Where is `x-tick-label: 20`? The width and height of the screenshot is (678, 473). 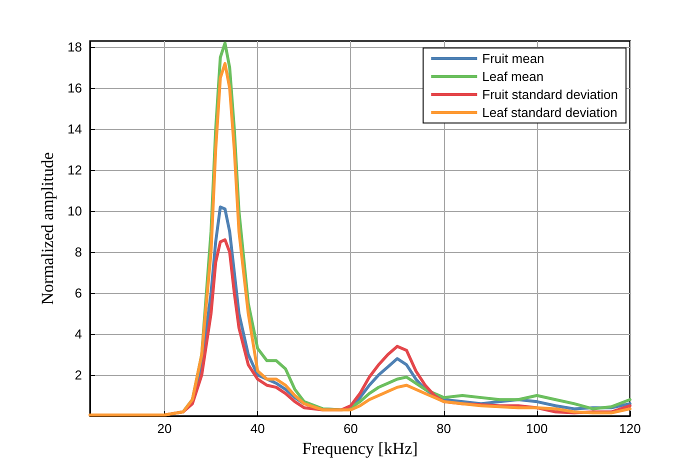
x-tick-label: 20 is located at coordinates (164, 428).